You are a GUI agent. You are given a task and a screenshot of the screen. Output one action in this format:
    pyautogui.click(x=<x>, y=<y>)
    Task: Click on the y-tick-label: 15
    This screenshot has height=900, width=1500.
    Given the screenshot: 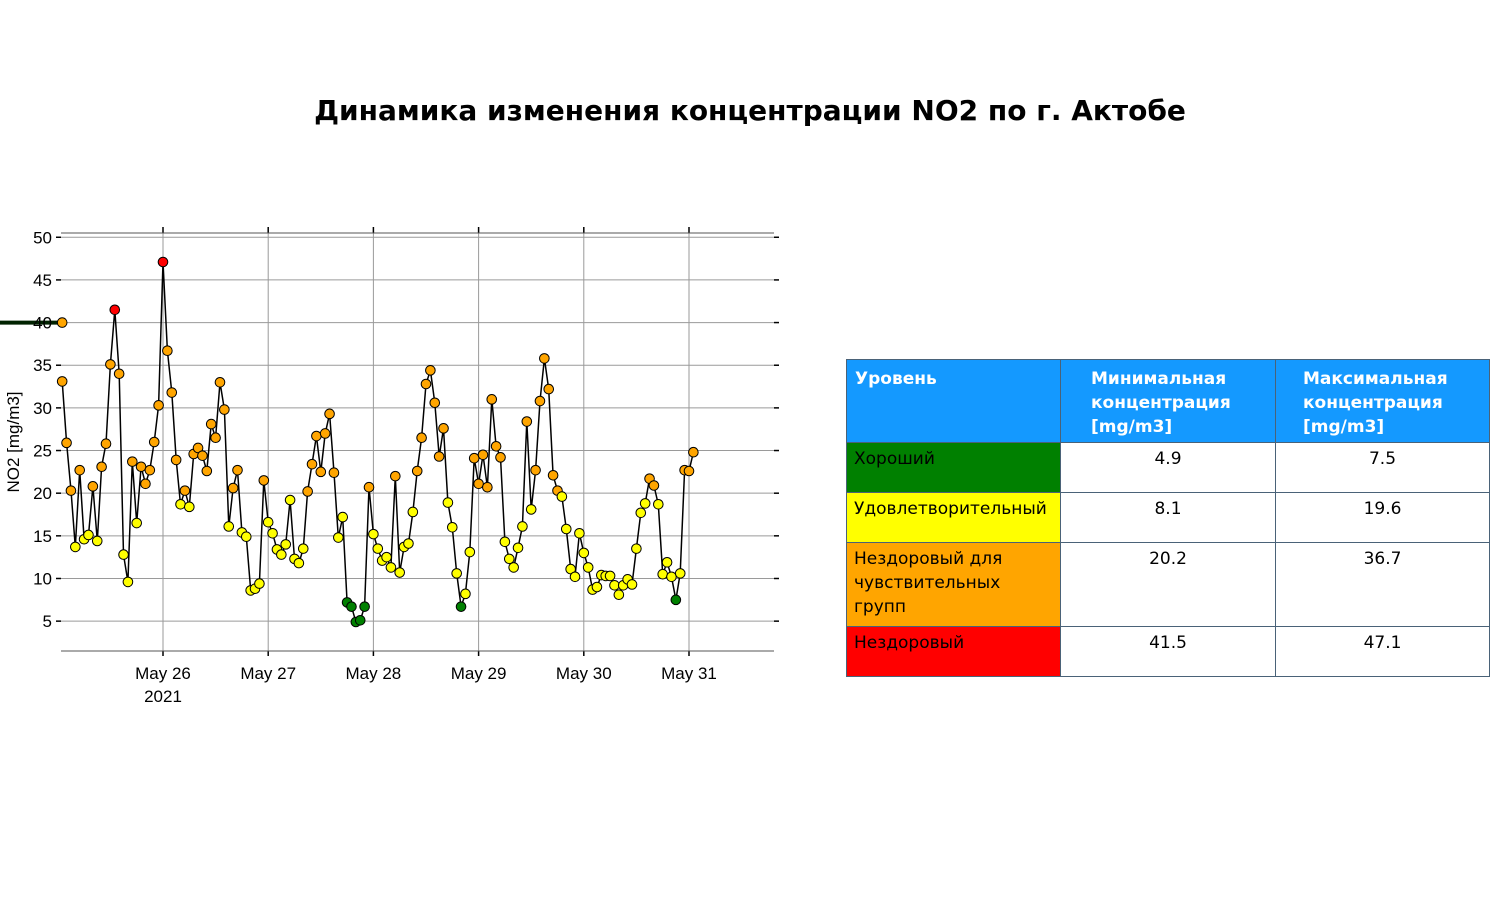 What is the action you would take?
    pyautogui.click(x=42, y=536)
    